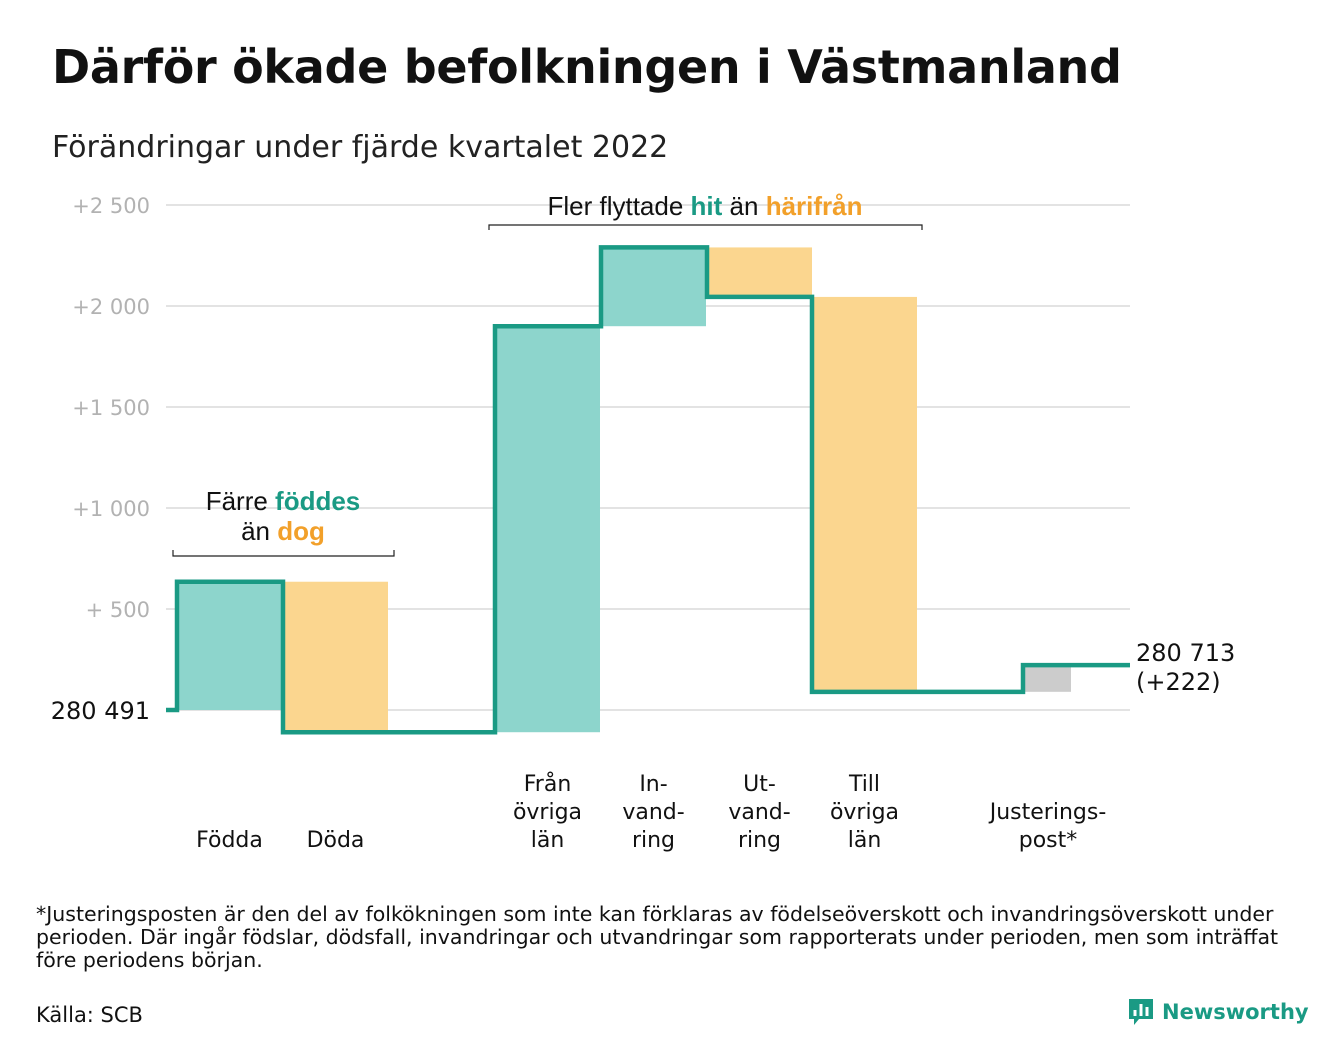  I want to click on annotation-part: föddes, so click(317, 501).